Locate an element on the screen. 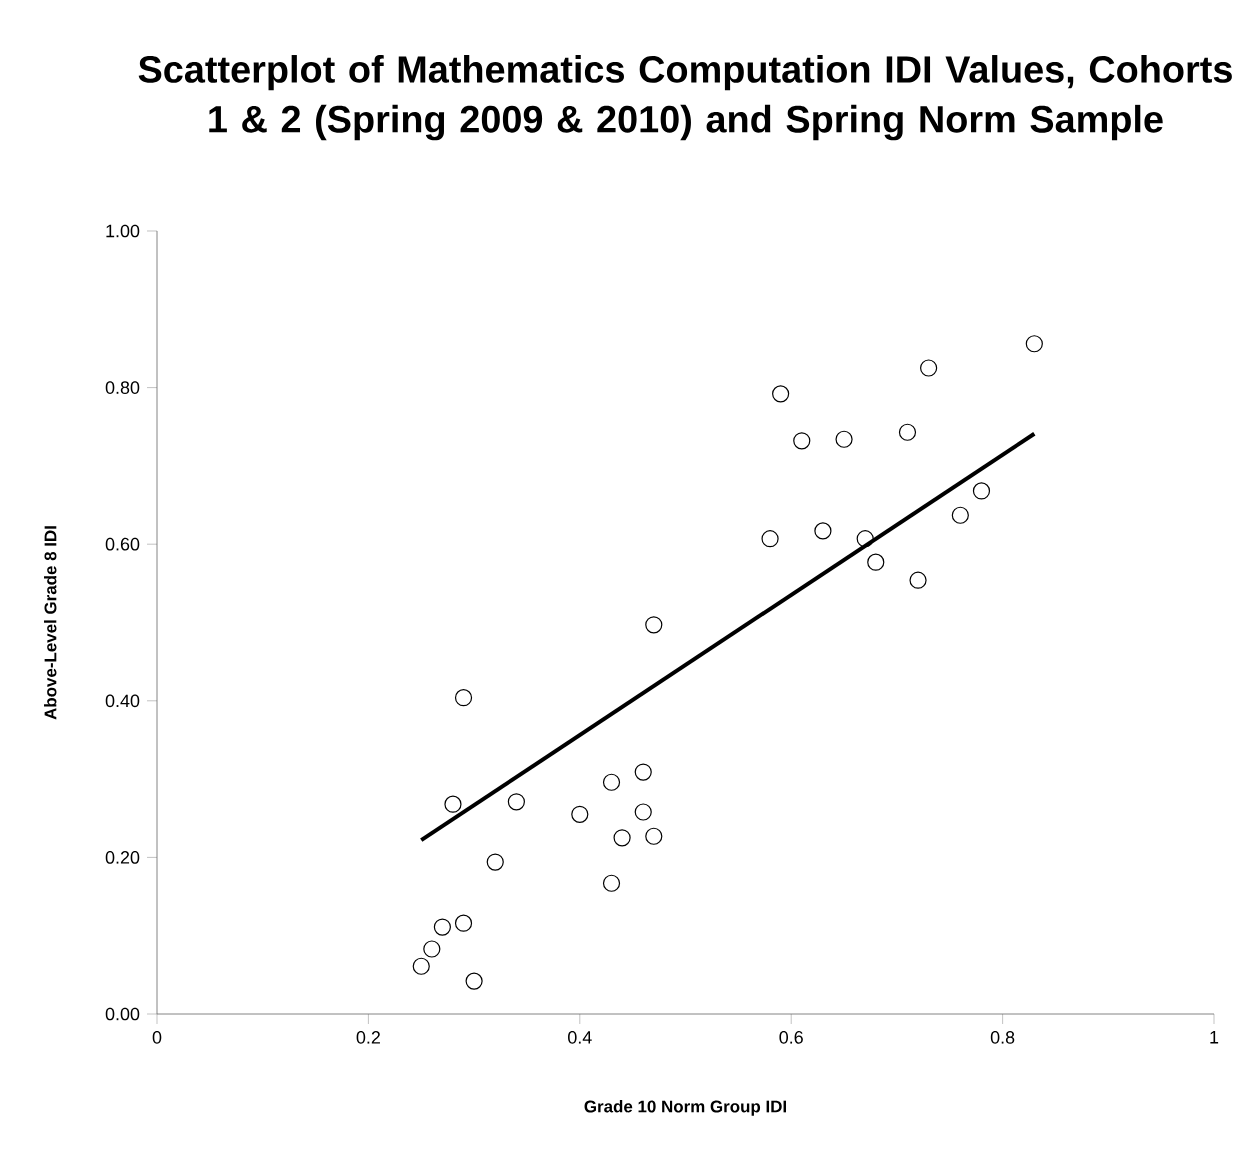 Image resolution: width=1247 pixels, height=1156 pixels. x-tick-label: 1 is located at coordinates (1214, 1037).